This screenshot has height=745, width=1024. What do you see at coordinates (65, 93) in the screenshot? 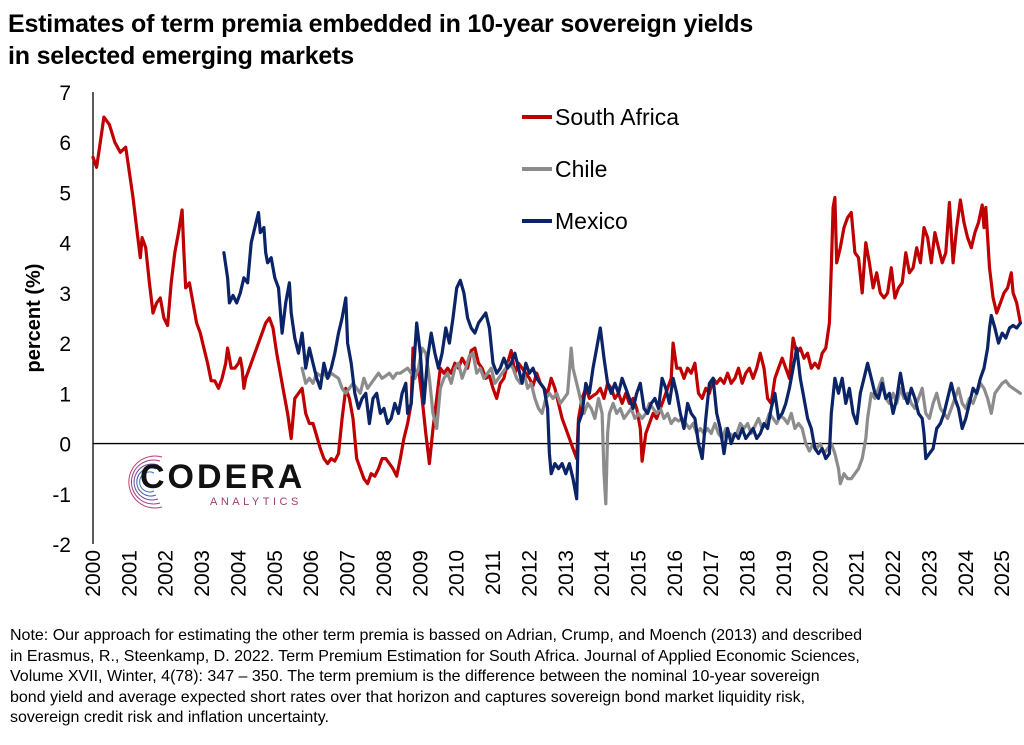
I see `y-tick-label: 7` at bounding box center [65, 93].